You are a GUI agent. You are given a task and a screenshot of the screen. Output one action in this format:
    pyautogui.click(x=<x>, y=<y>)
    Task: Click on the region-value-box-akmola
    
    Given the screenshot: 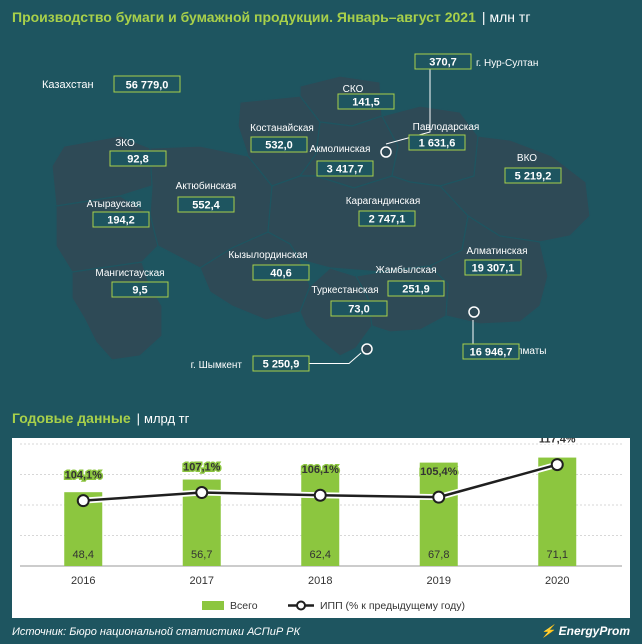 What is the action you would take?
    pyautogui.click(x=345, y=168)
    